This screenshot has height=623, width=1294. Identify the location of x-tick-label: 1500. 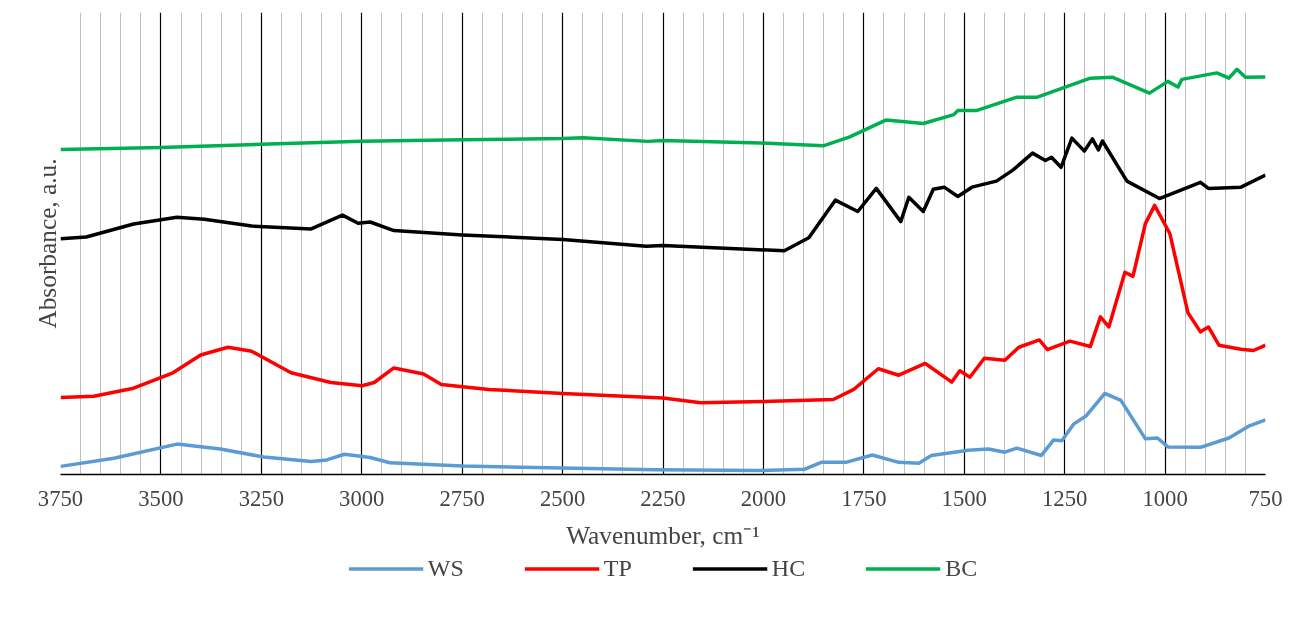
(964, 498).